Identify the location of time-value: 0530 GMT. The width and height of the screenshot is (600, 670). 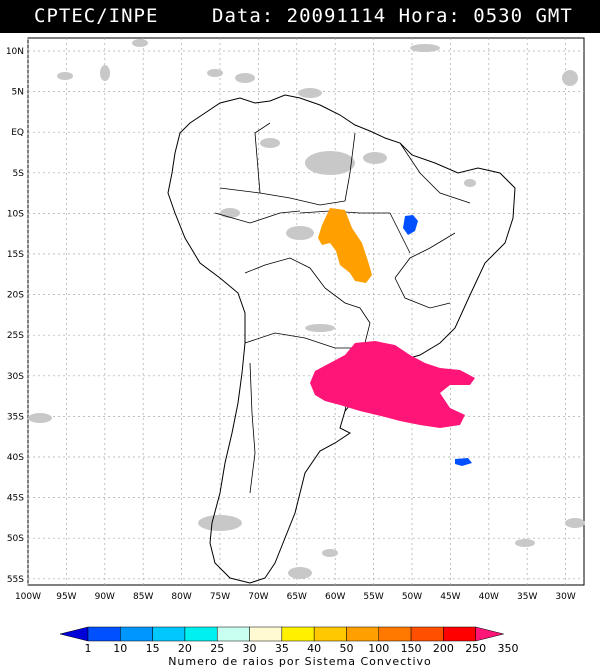
(523, 16).